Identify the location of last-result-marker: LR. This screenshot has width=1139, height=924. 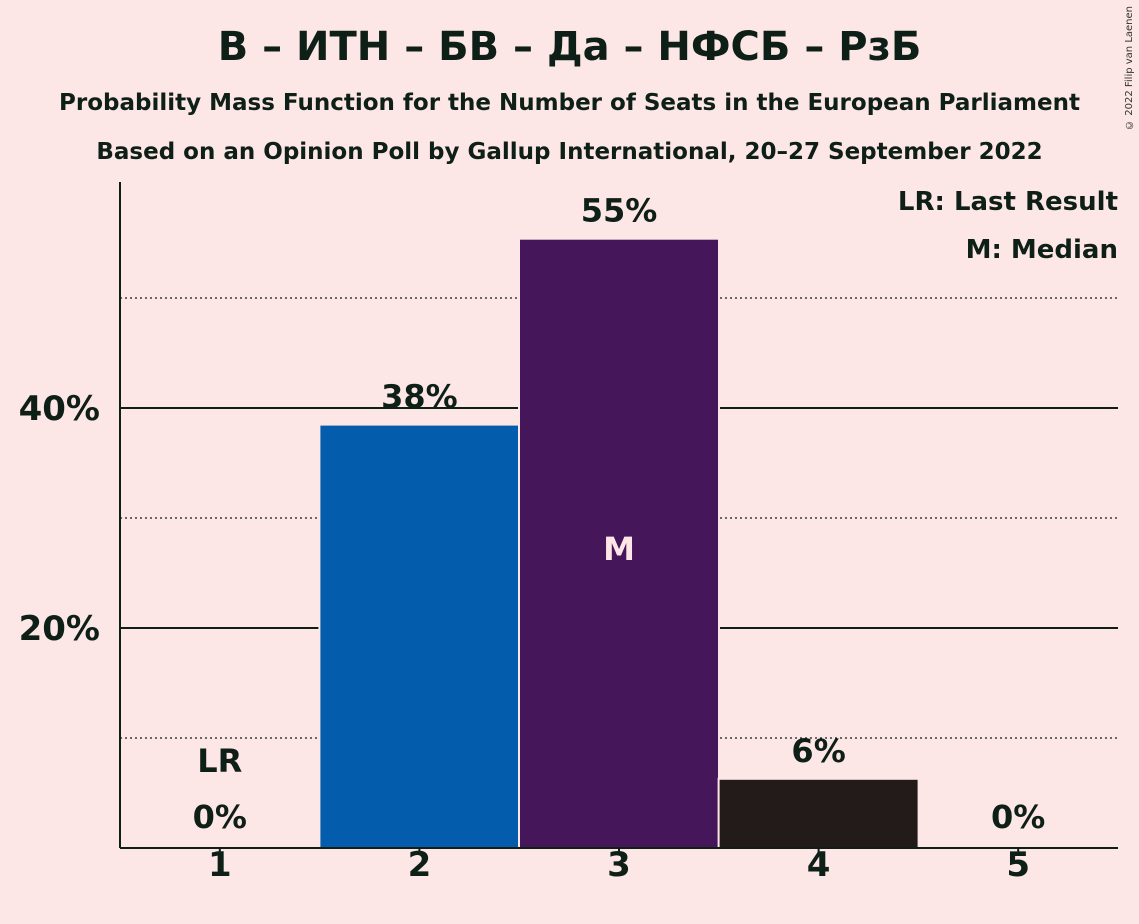
(219, 761).